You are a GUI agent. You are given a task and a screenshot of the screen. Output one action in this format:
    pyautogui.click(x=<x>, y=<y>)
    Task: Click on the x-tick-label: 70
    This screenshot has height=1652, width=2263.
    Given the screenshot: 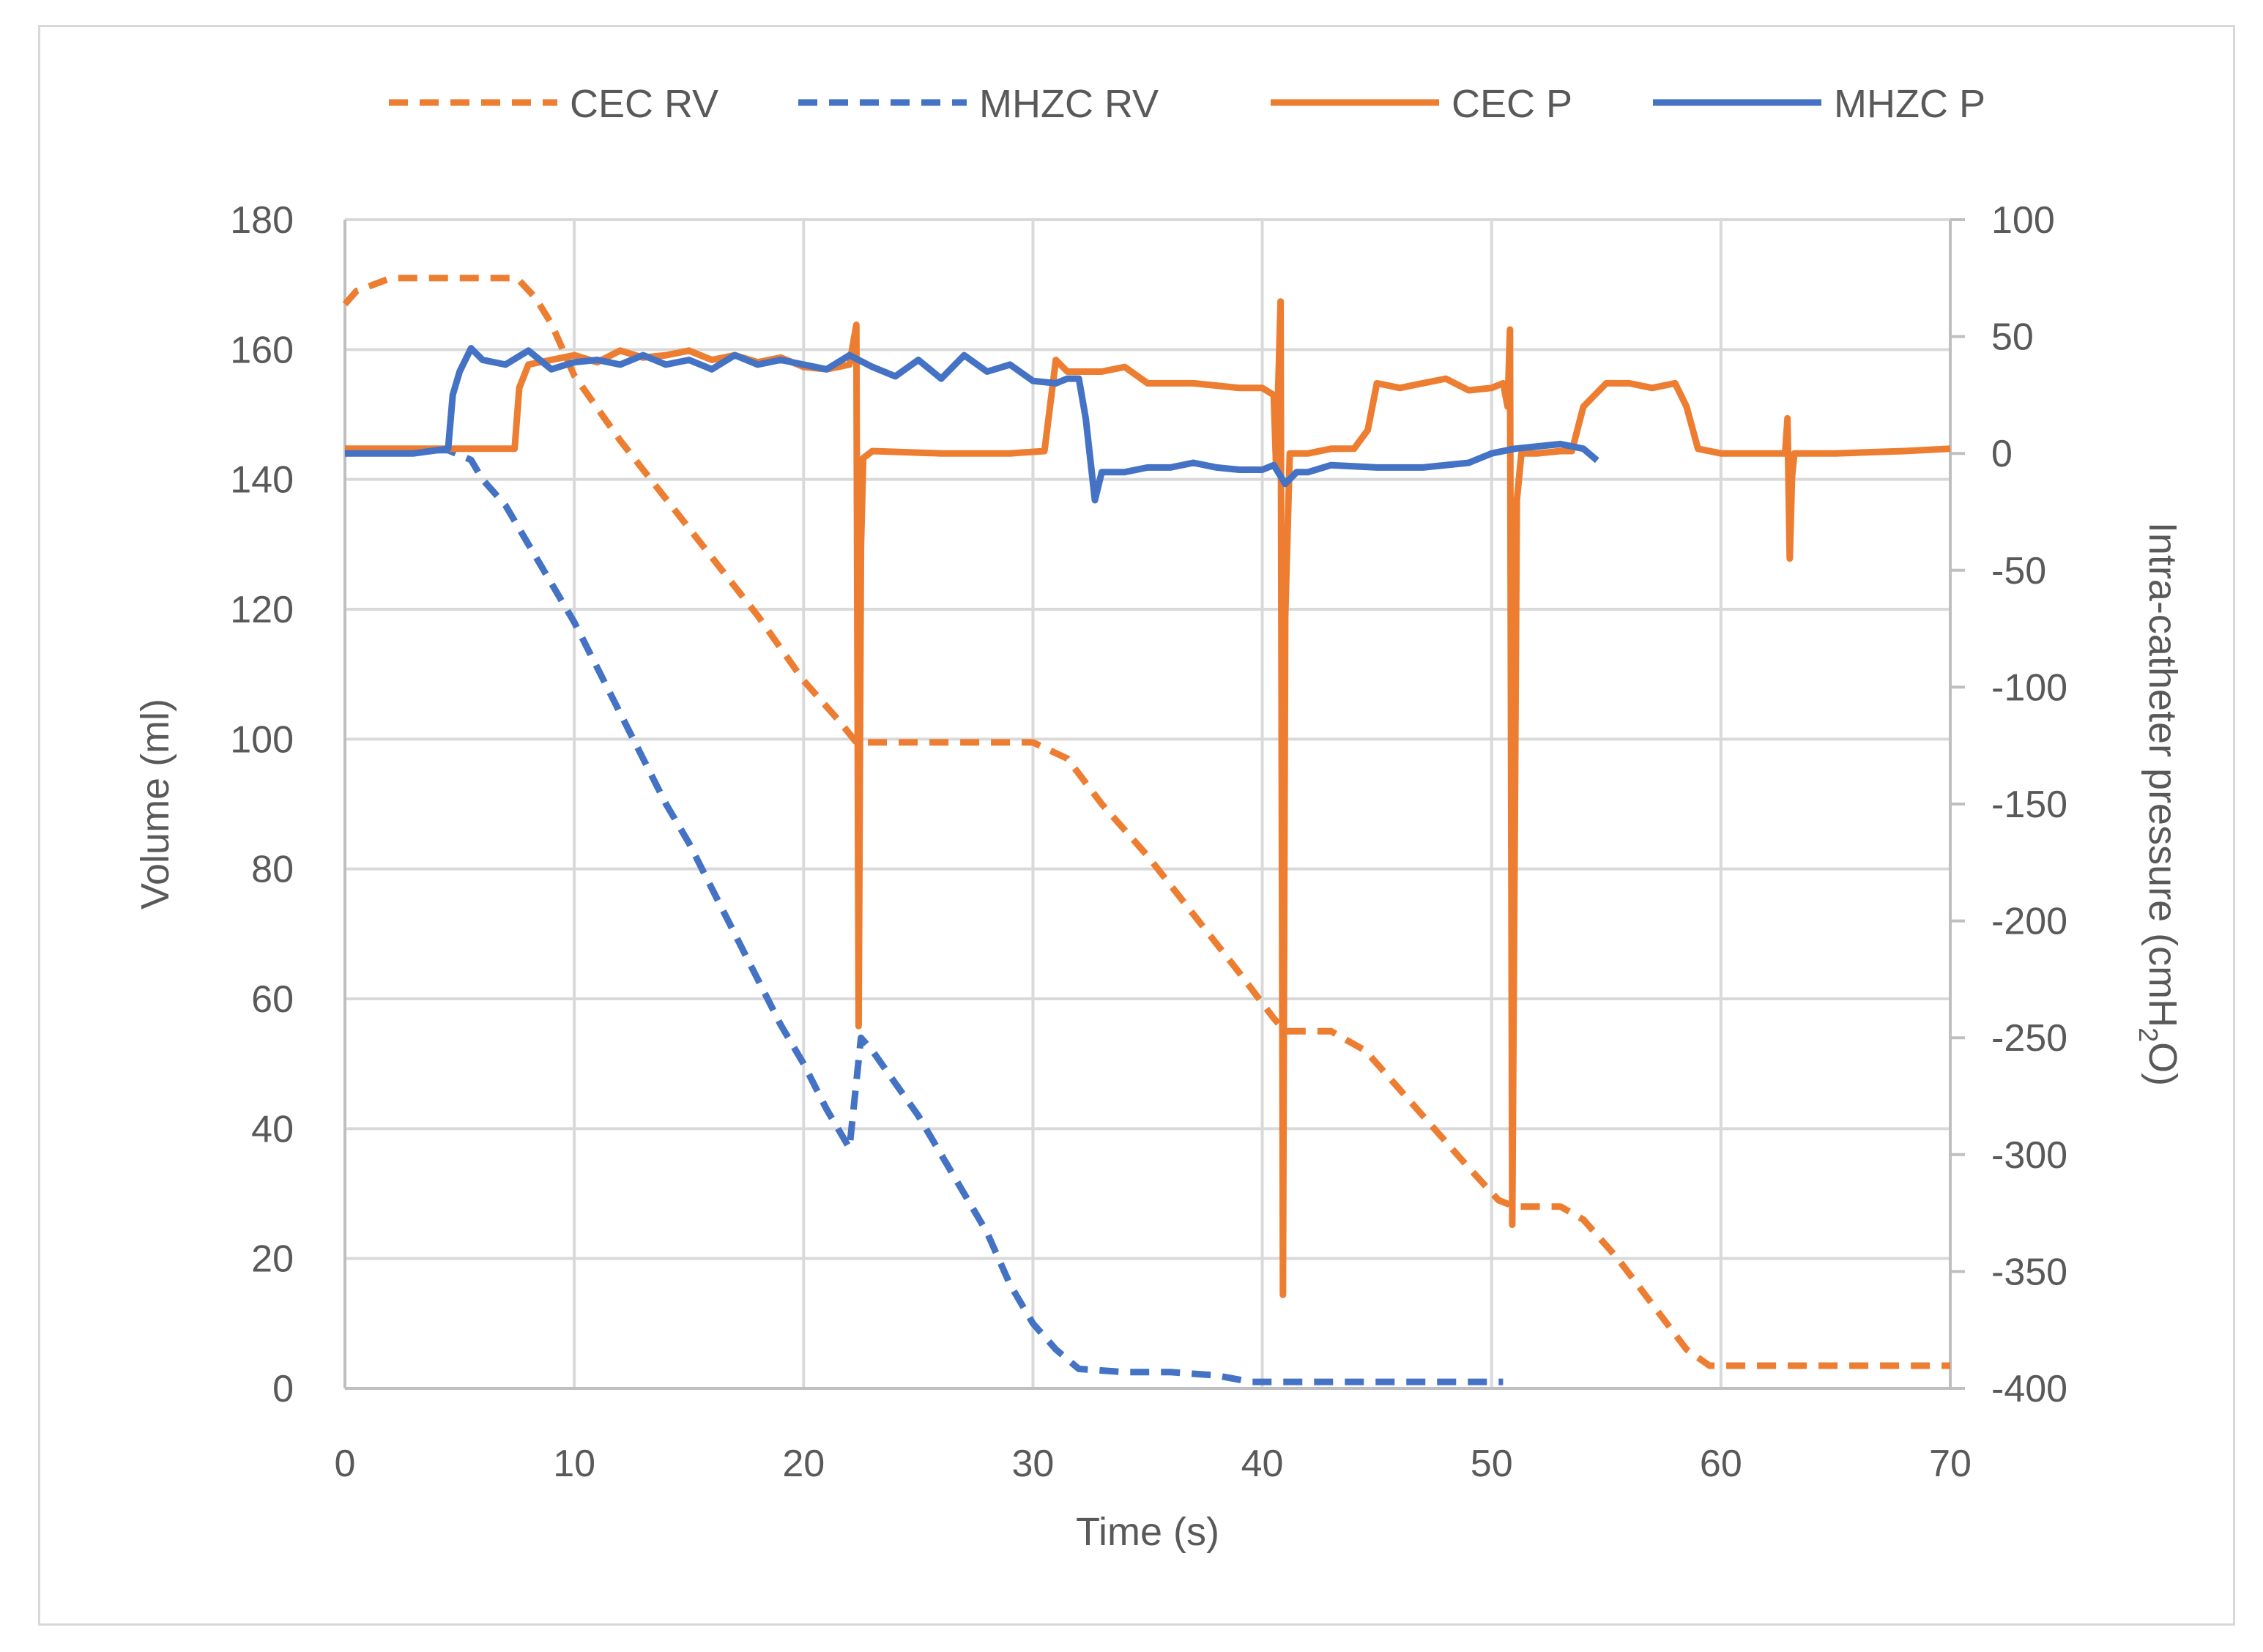 What is the action you would take?
    pyautogui.click(x=1950, y=1464)
    